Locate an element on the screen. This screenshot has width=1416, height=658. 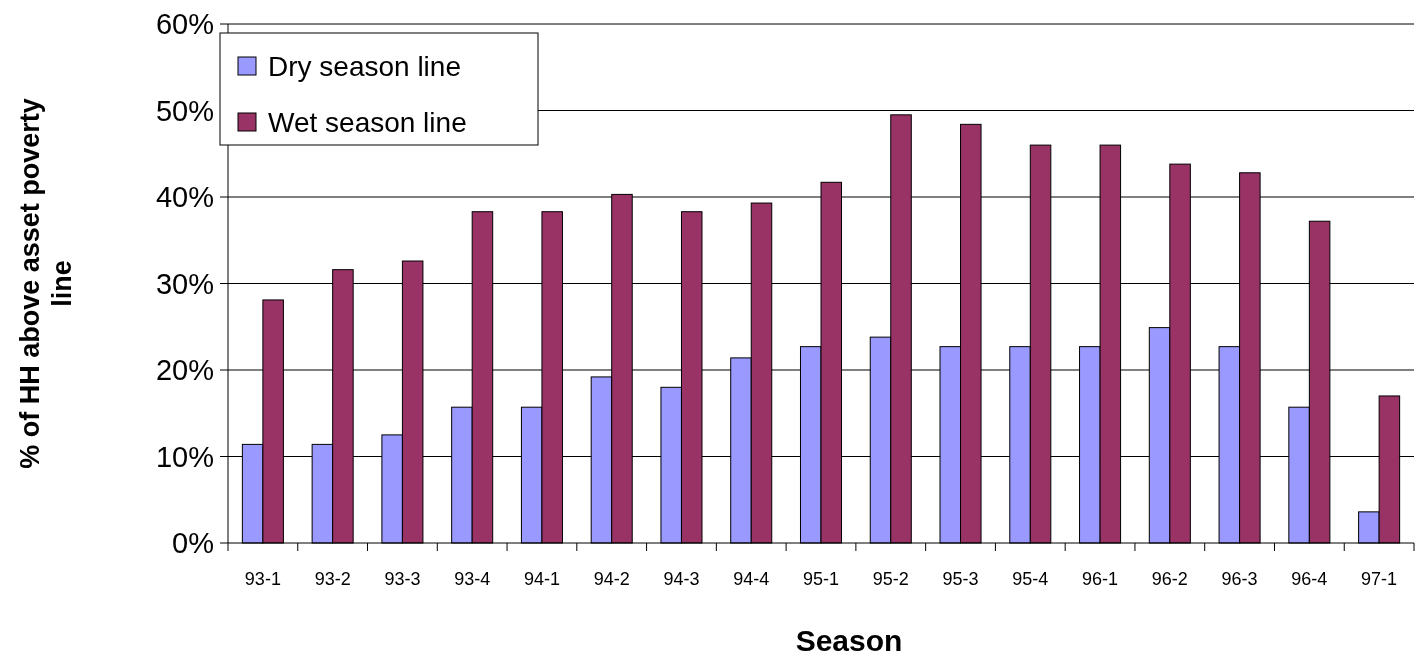
x-tick-label: 96-1 is located at coordinates (1100, 579).